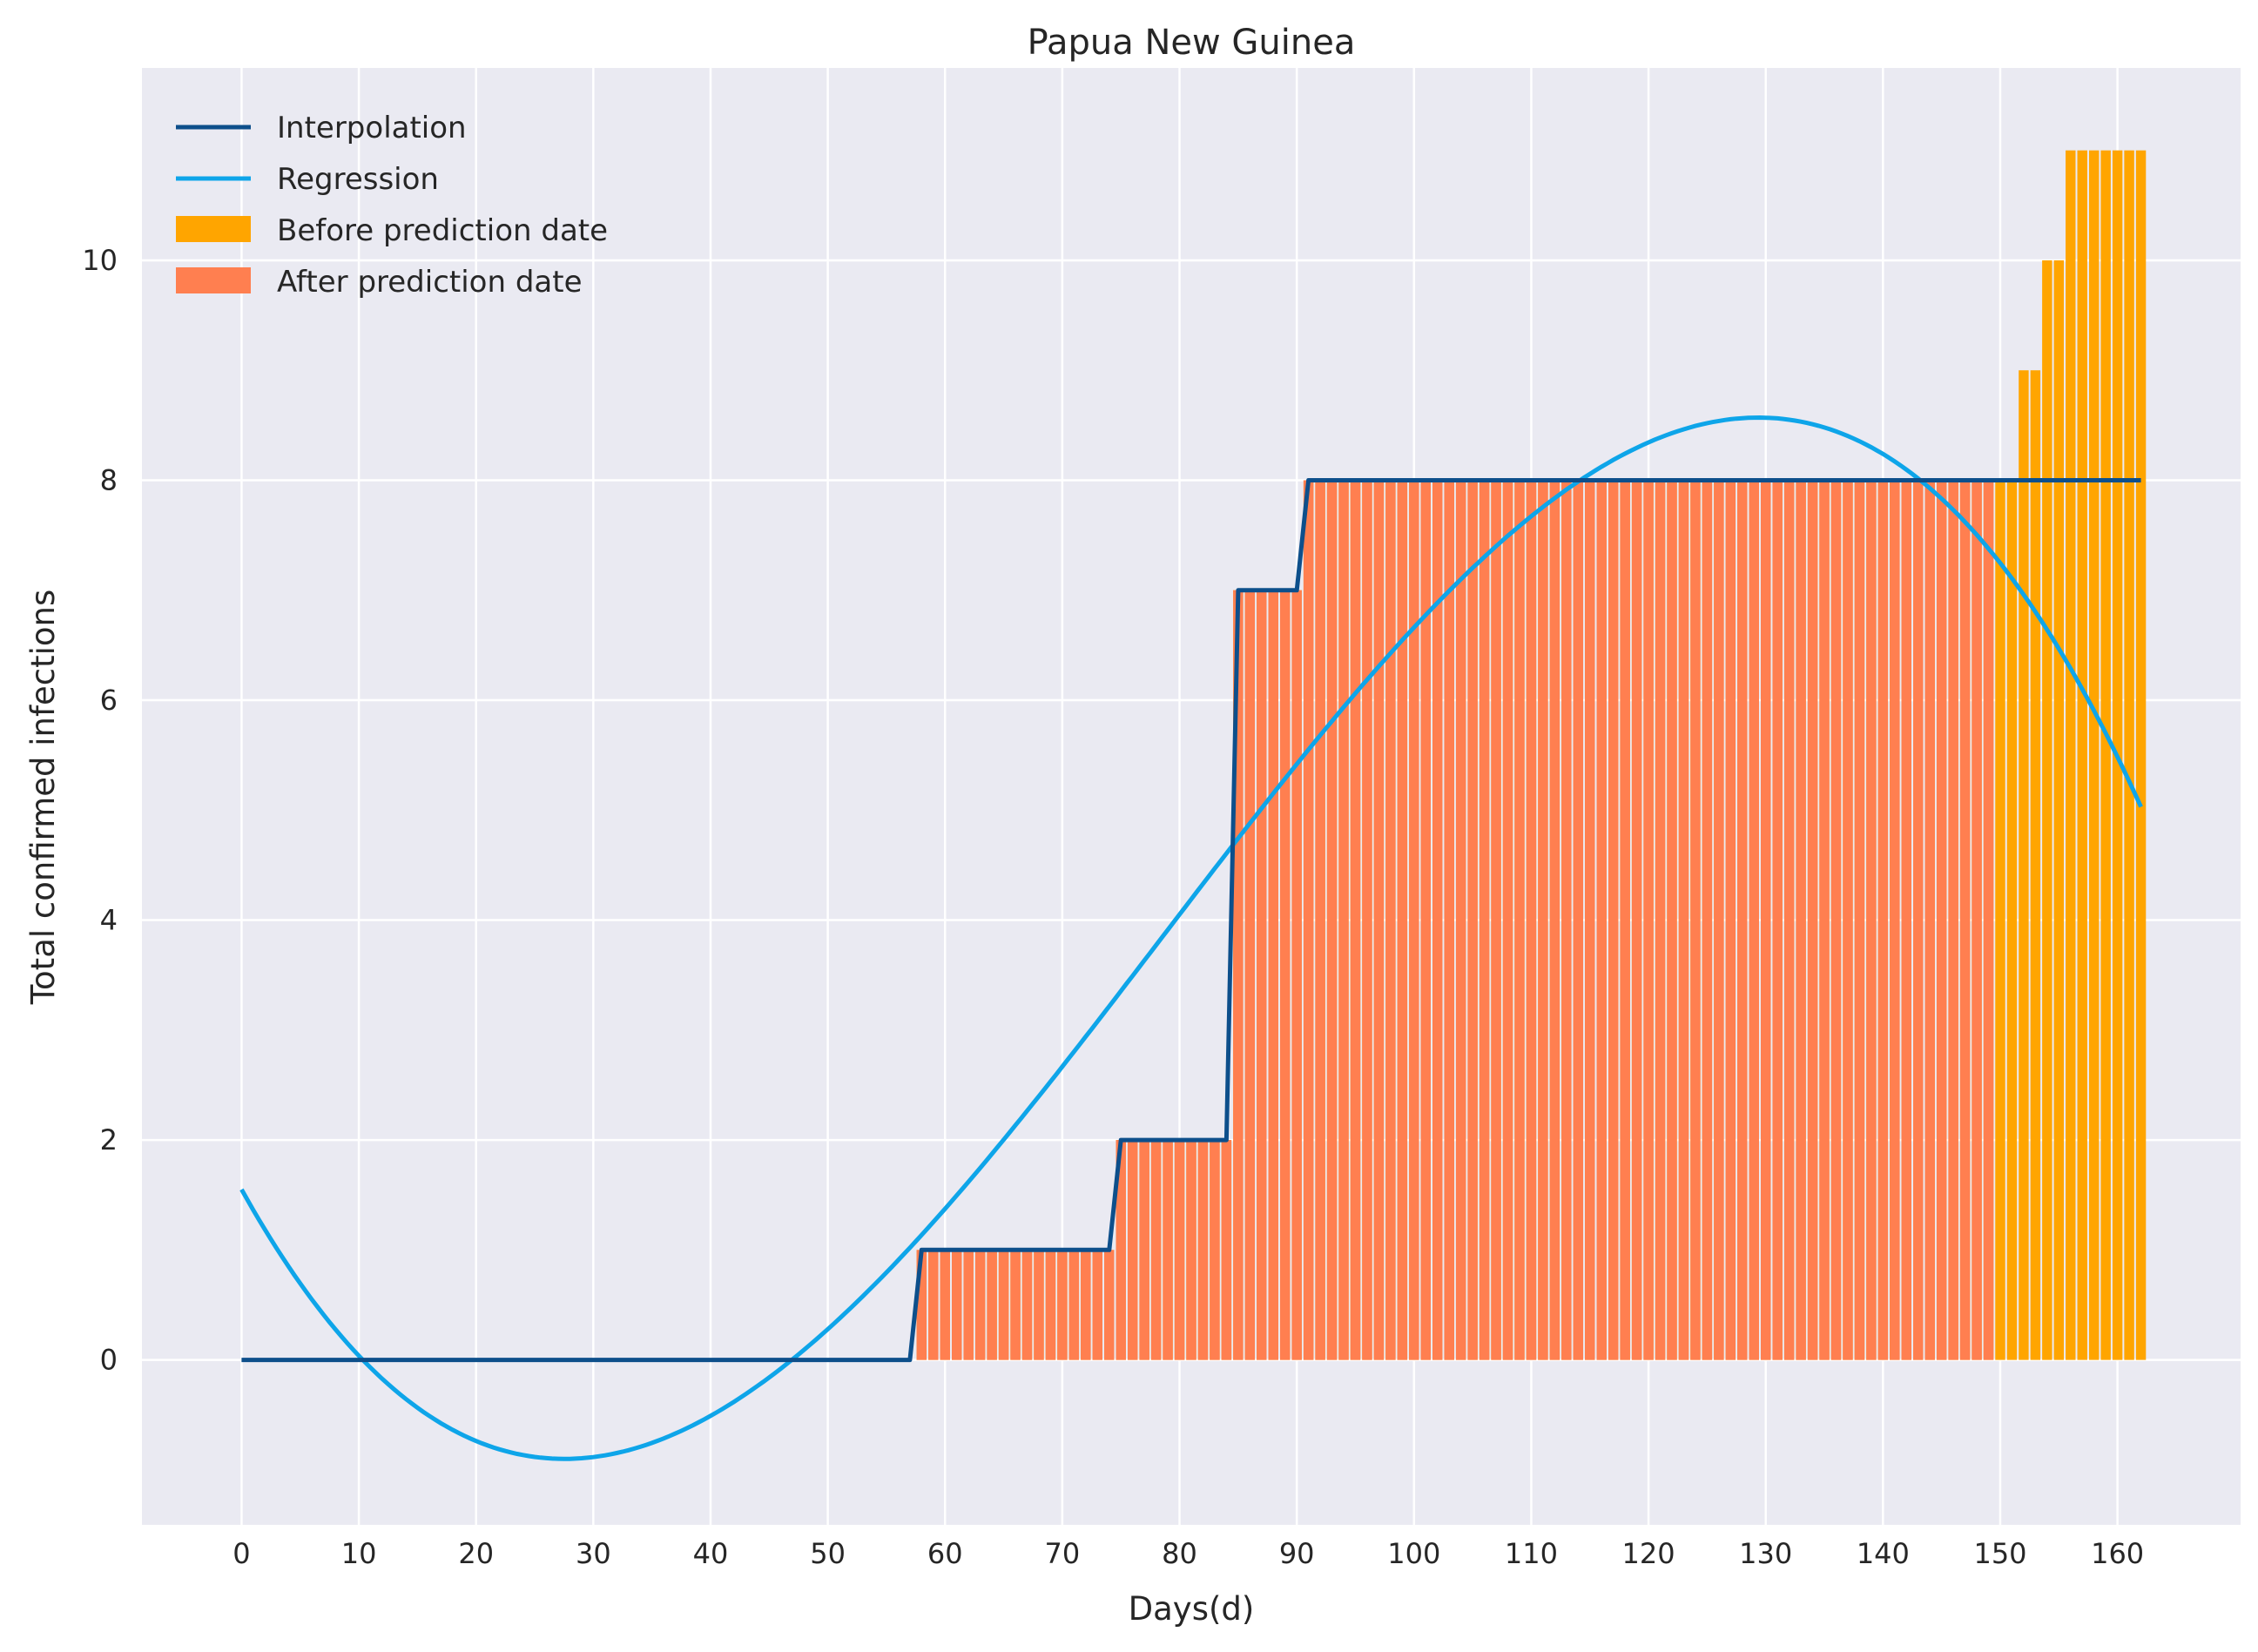 The width and height of the screenshot is (2258, 1652). What do you see at coordinates (2117, 1553) in the screenshot?
I see `x-tick-label: 160` at bounding box center [2117, 1553].